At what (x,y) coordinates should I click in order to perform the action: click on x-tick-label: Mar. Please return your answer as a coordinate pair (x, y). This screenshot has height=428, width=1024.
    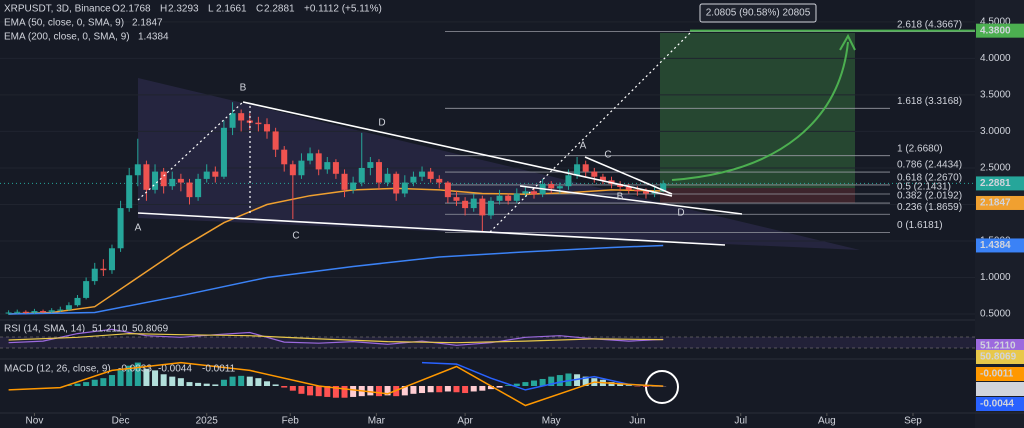
    Looking at the image, I should click on (377, 421).